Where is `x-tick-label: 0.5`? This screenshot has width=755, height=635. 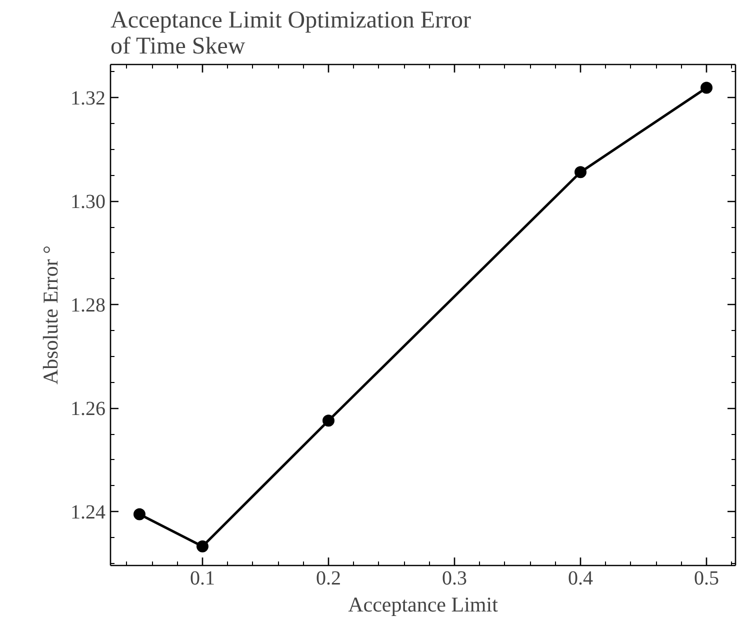 x-tick-label: 0.5 is located at coordinates (707, 579).